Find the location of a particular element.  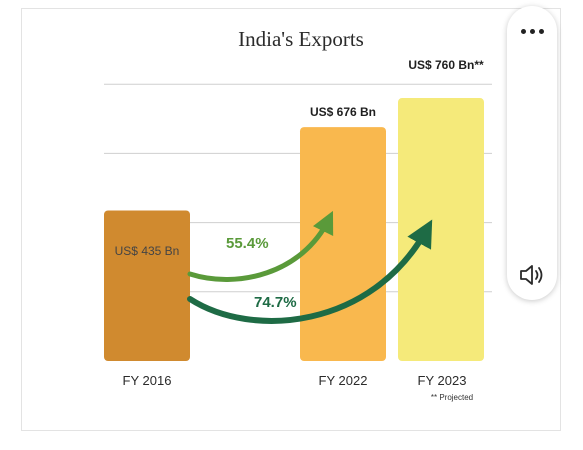

bar-fy2016 is located at coordinates (147, 285).